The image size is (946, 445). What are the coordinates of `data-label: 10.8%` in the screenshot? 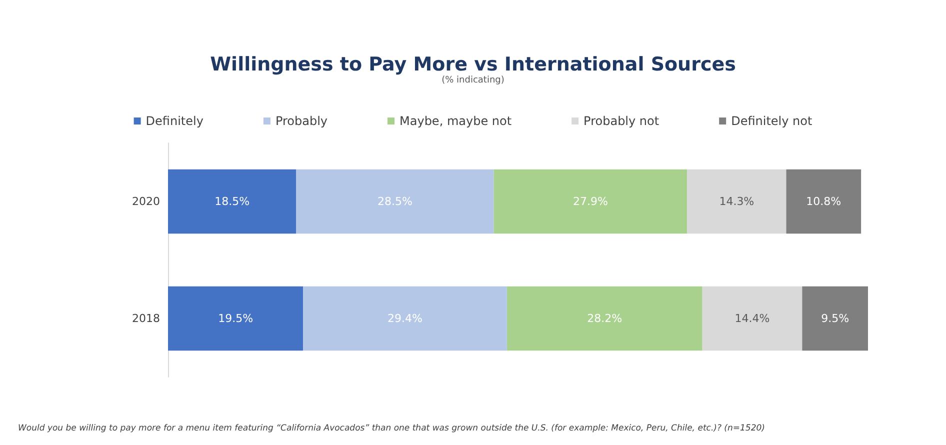 It's located at (824, 201).